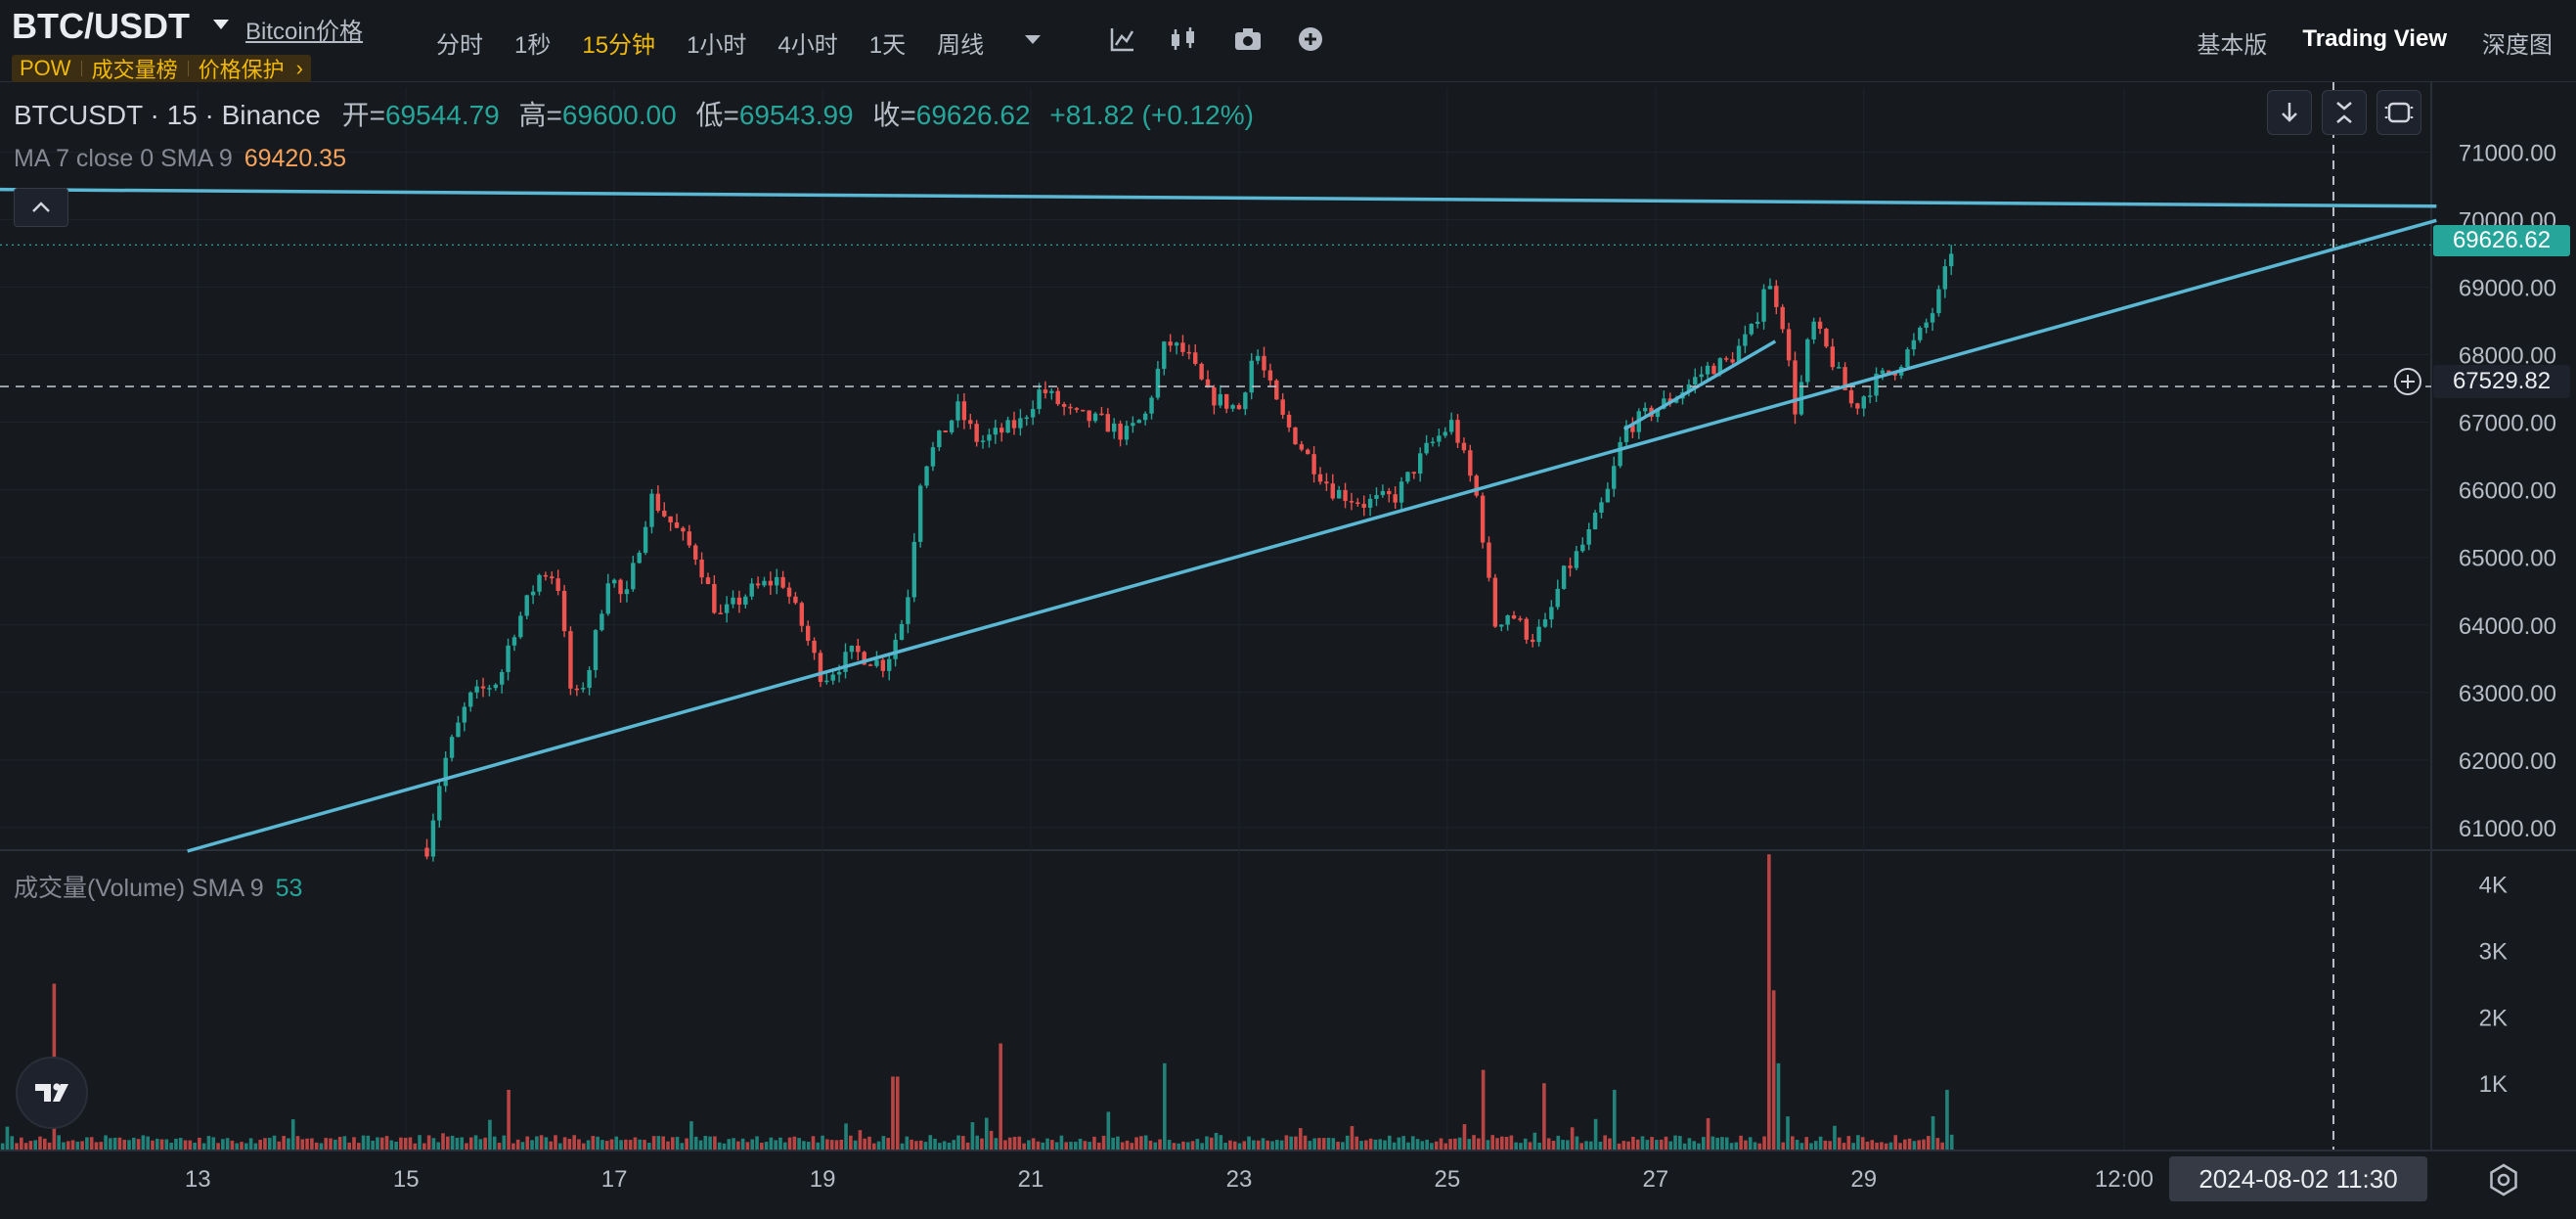 This screenshot has height=1219, width=2576. I want to click on candle-type-icon, so click(1183, 39).